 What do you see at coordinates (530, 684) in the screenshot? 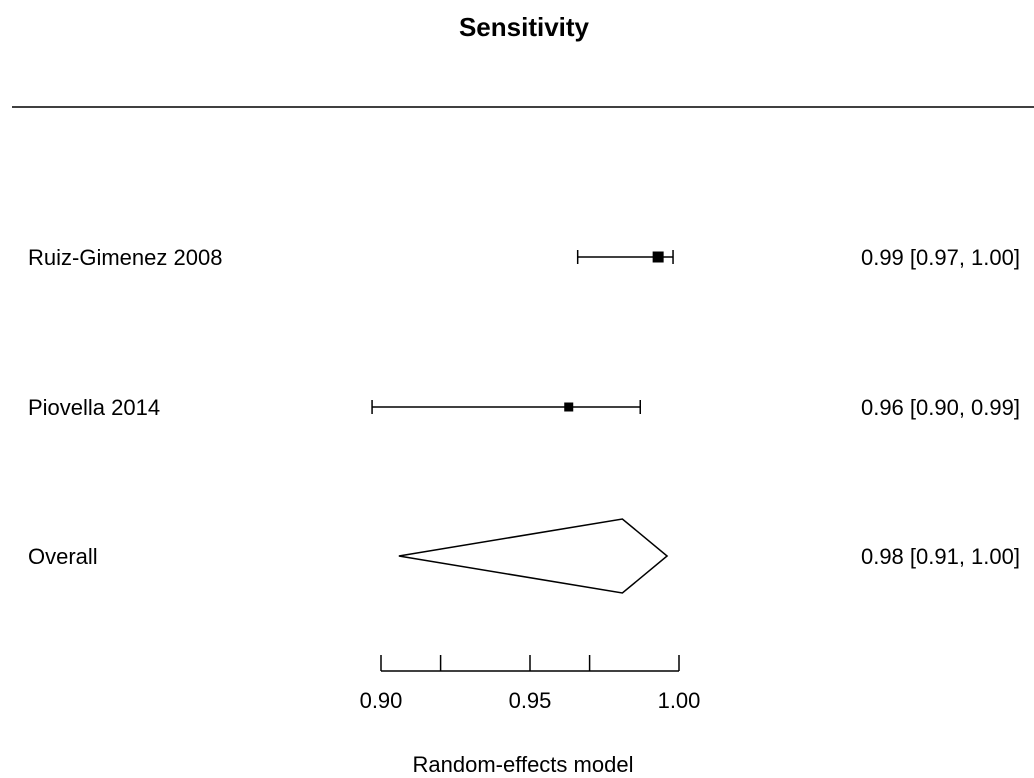
I see `x-axis: 0.90 0.95 1.00` at bounding box center [530, 684].